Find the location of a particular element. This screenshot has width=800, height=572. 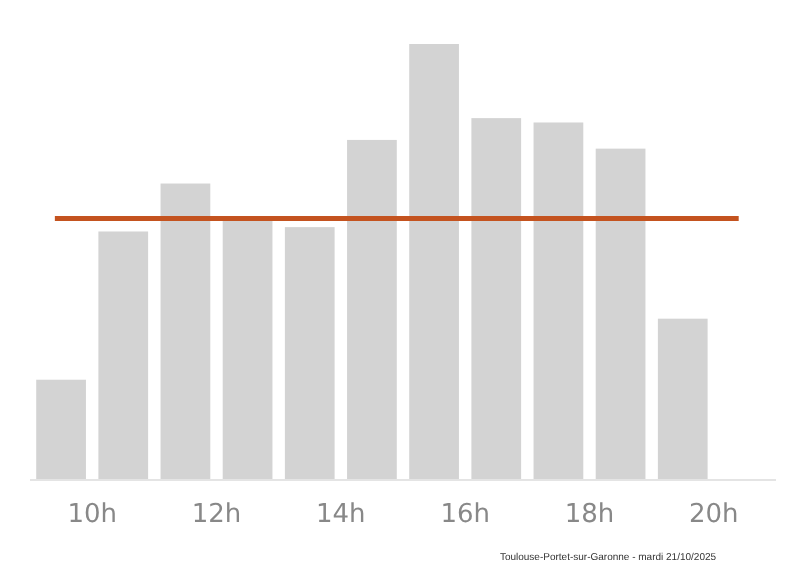

x-tick-label: 20h is located at coordinates (714, 515).